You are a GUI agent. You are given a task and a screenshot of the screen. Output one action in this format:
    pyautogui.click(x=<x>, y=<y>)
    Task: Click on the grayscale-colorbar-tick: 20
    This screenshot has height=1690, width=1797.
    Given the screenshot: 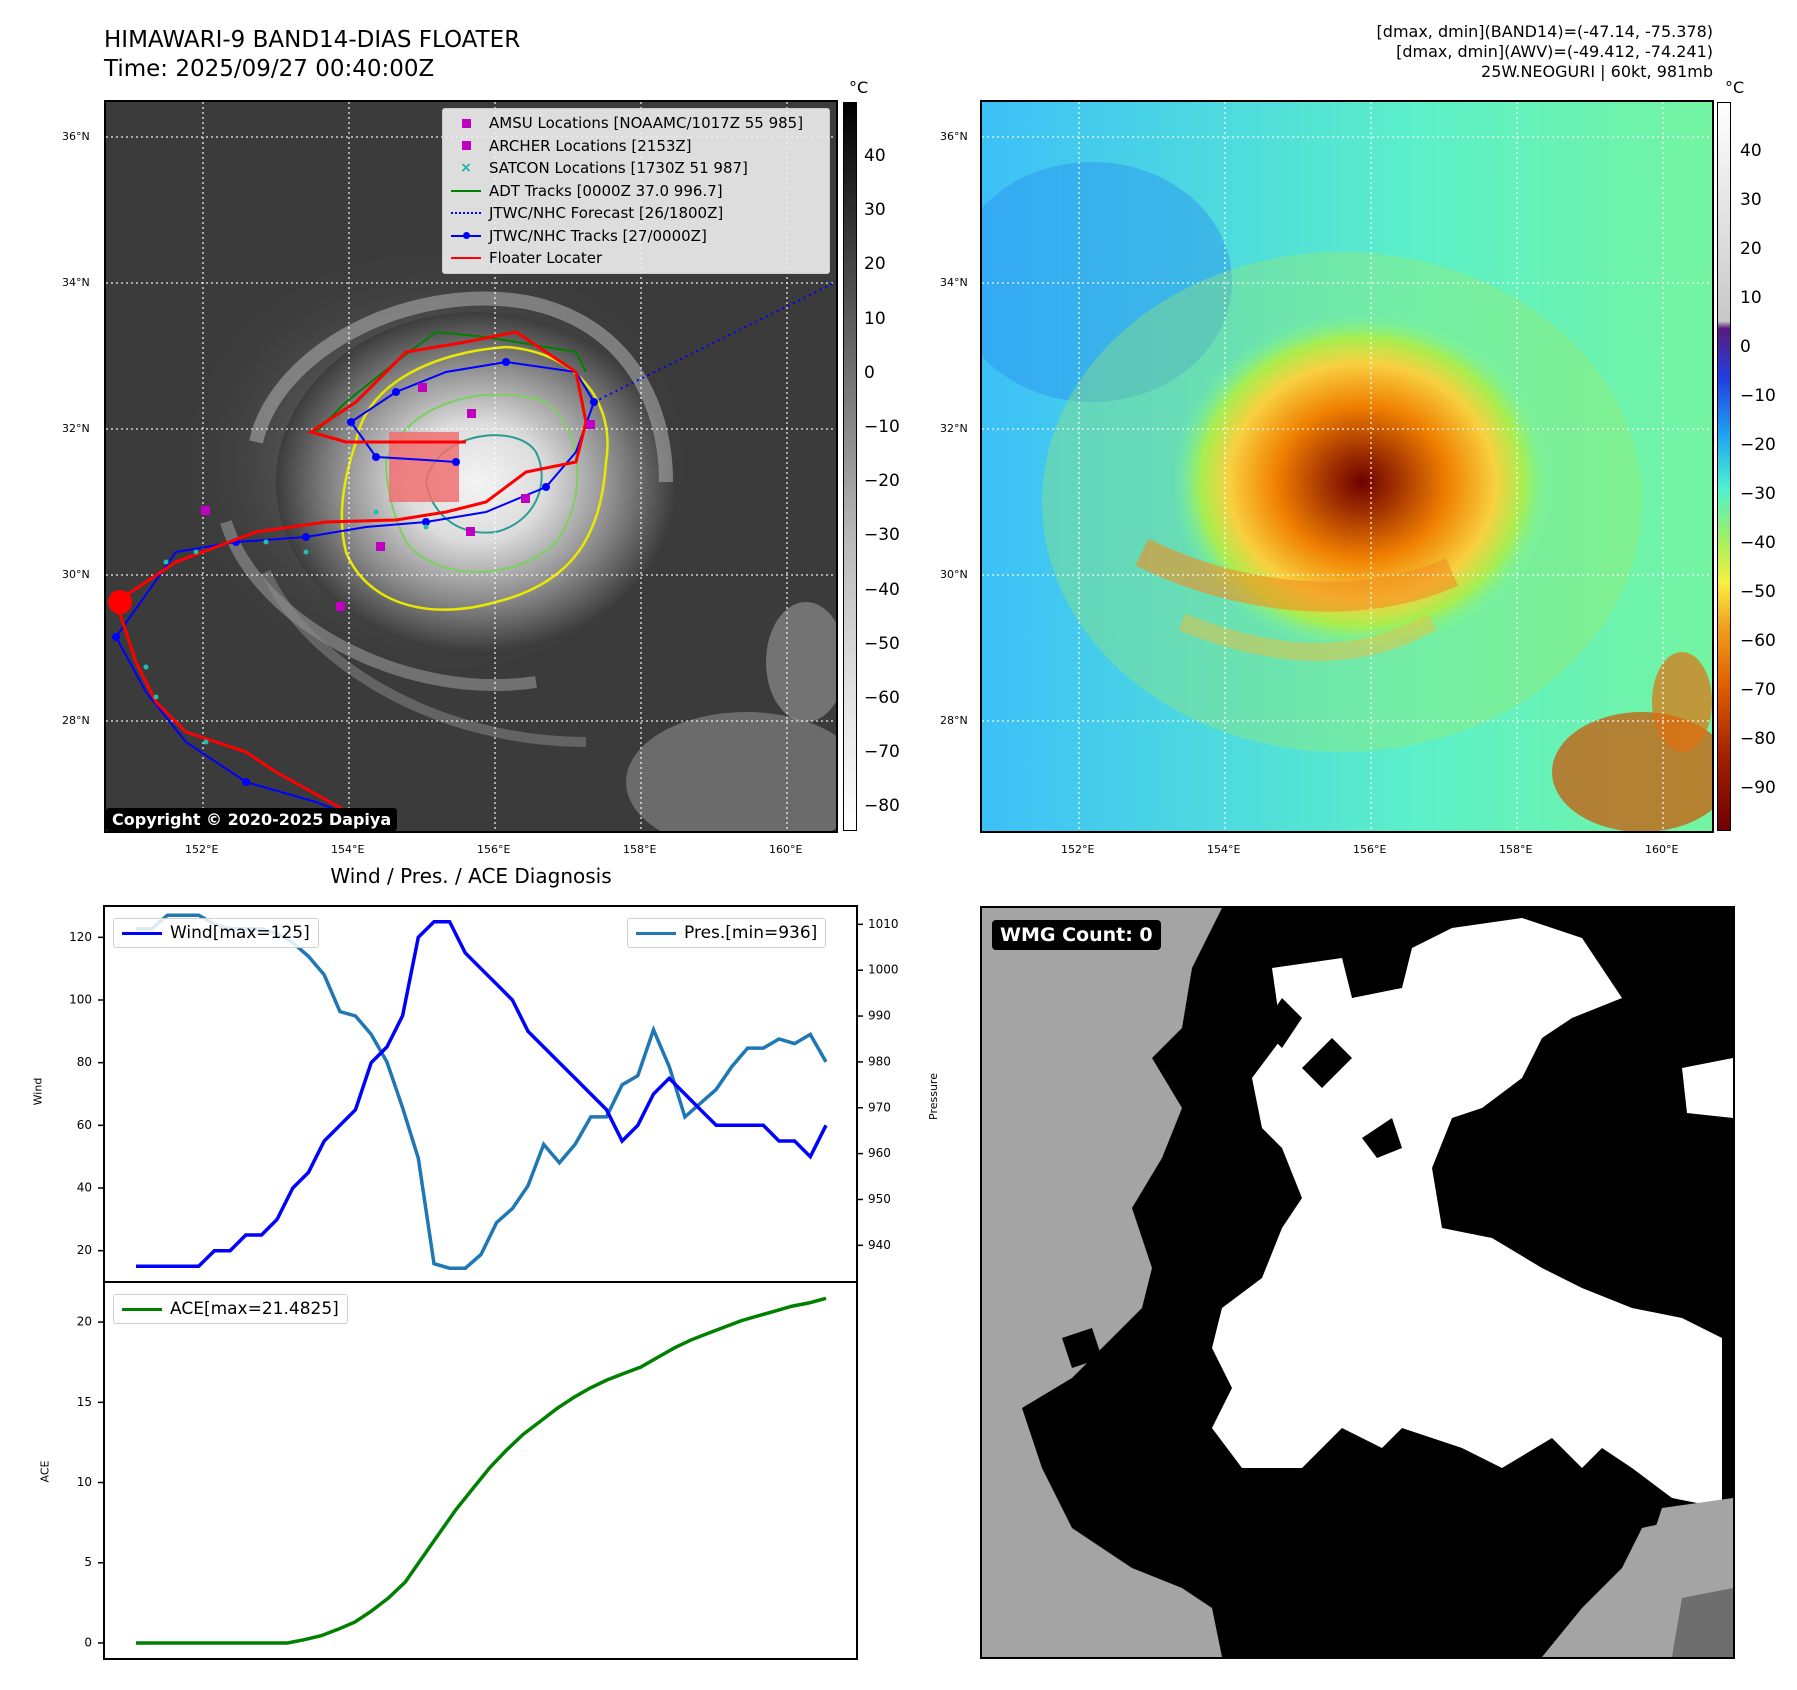 What is the action you would take?
    pyautogui.click(x=875, y=264)
    